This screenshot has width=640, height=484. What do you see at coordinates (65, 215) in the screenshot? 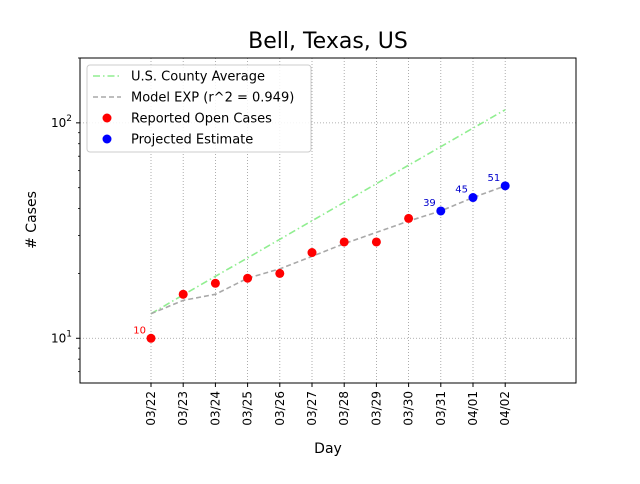
I see `y-axis-ticks: 10¹ 10²` at bounding box center [65, 215].